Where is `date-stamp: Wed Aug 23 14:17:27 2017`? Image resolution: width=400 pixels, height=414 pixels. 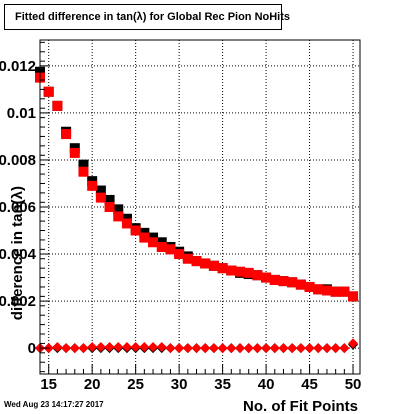 date-stamp: Wed Aug 23 14:17:27 2017 is located at coordinates (54, 404).